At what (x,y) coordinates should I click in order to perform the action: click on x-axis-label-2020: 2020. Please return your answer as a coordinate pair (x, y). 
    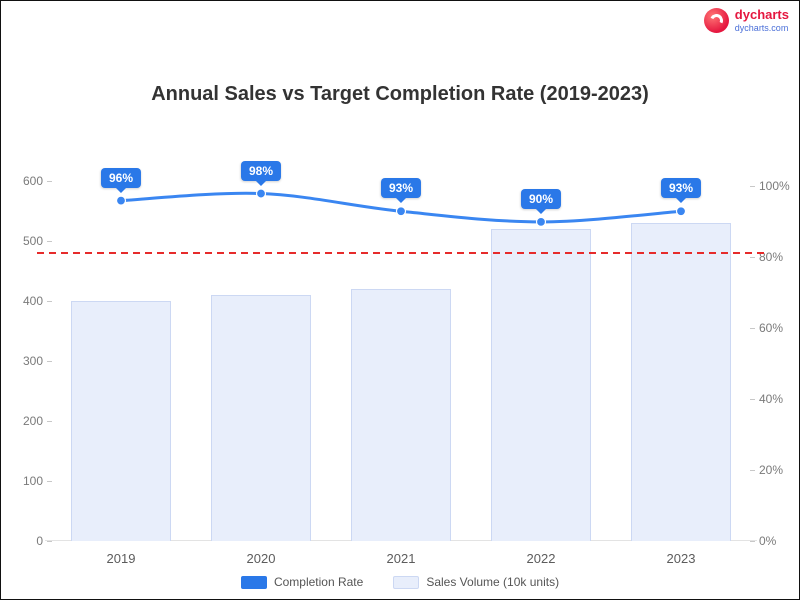
    Looking at the image, I should click on (261, 558).